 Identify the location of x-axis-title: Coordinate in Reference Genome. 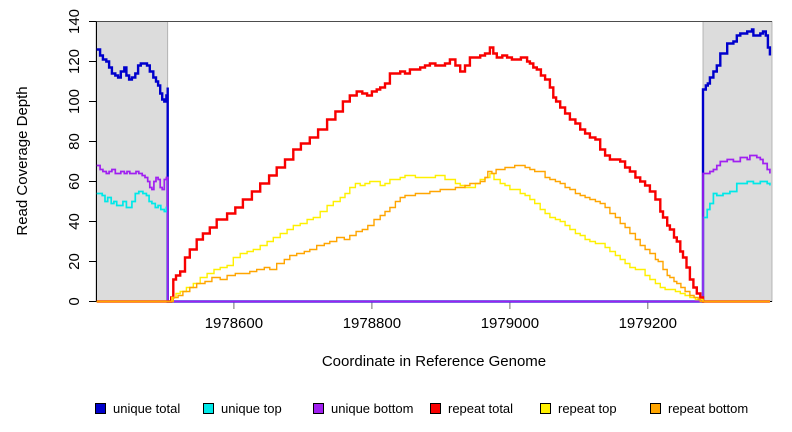
(434, 361).